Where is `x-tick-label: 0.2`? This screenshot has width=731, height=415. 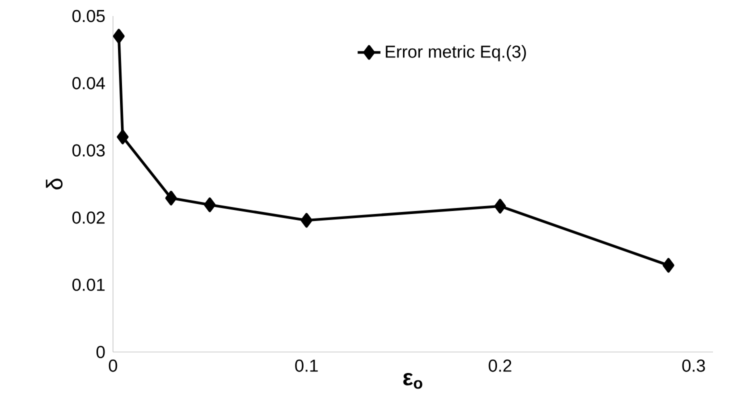
x-tick-label: 0.2 is located at coordinates (500, 366).